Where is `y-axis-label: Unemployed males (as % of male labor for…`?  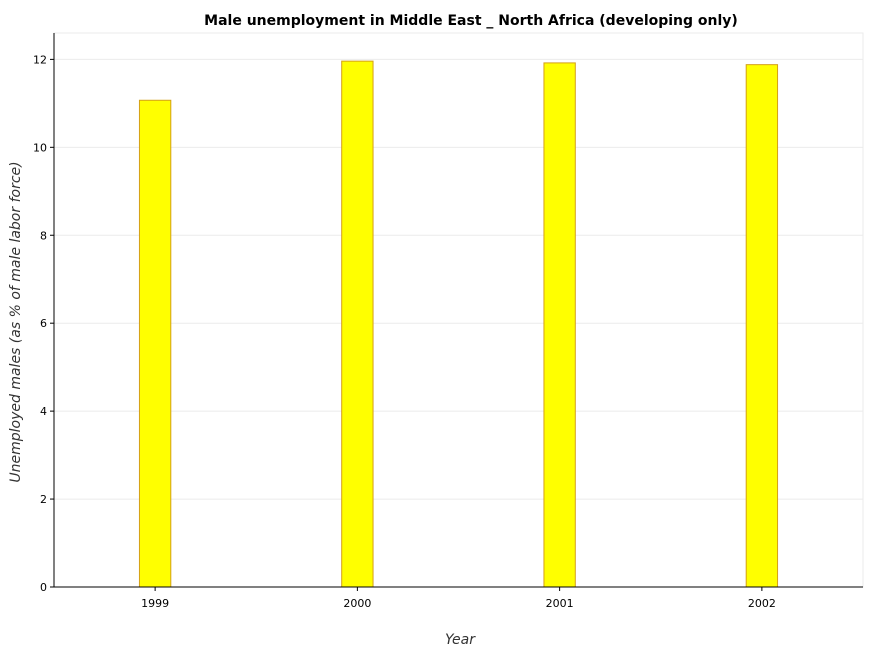 y-axis-label: Unemployed males (as % of male labor for… is located at coordinates (16, 321).